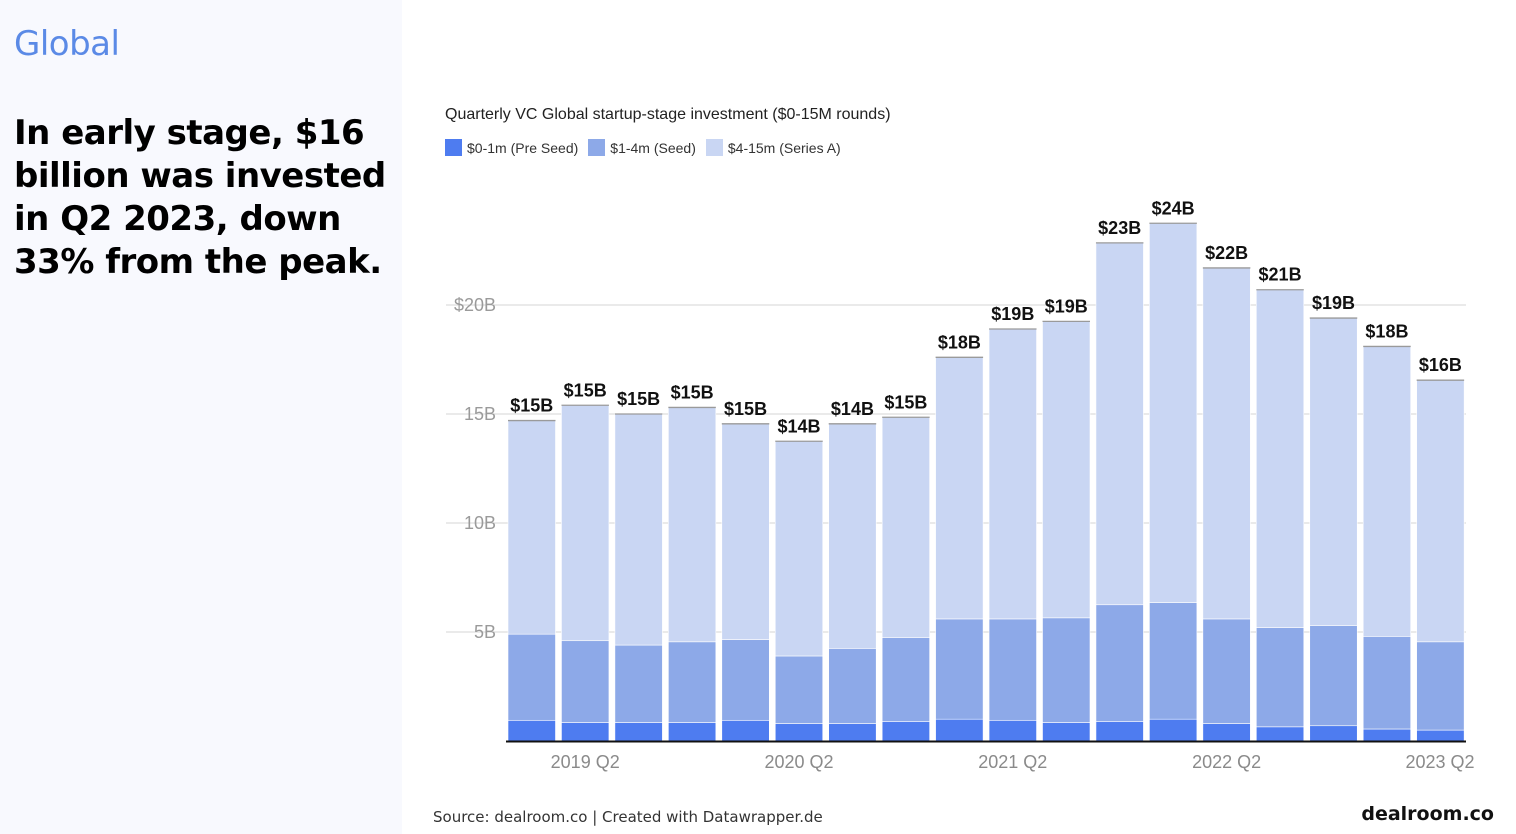 This screenshot has height=834, width=1516. I want to click on legend-label-pre-seed: $0-1m (Pre Seed), so click(523, 147).